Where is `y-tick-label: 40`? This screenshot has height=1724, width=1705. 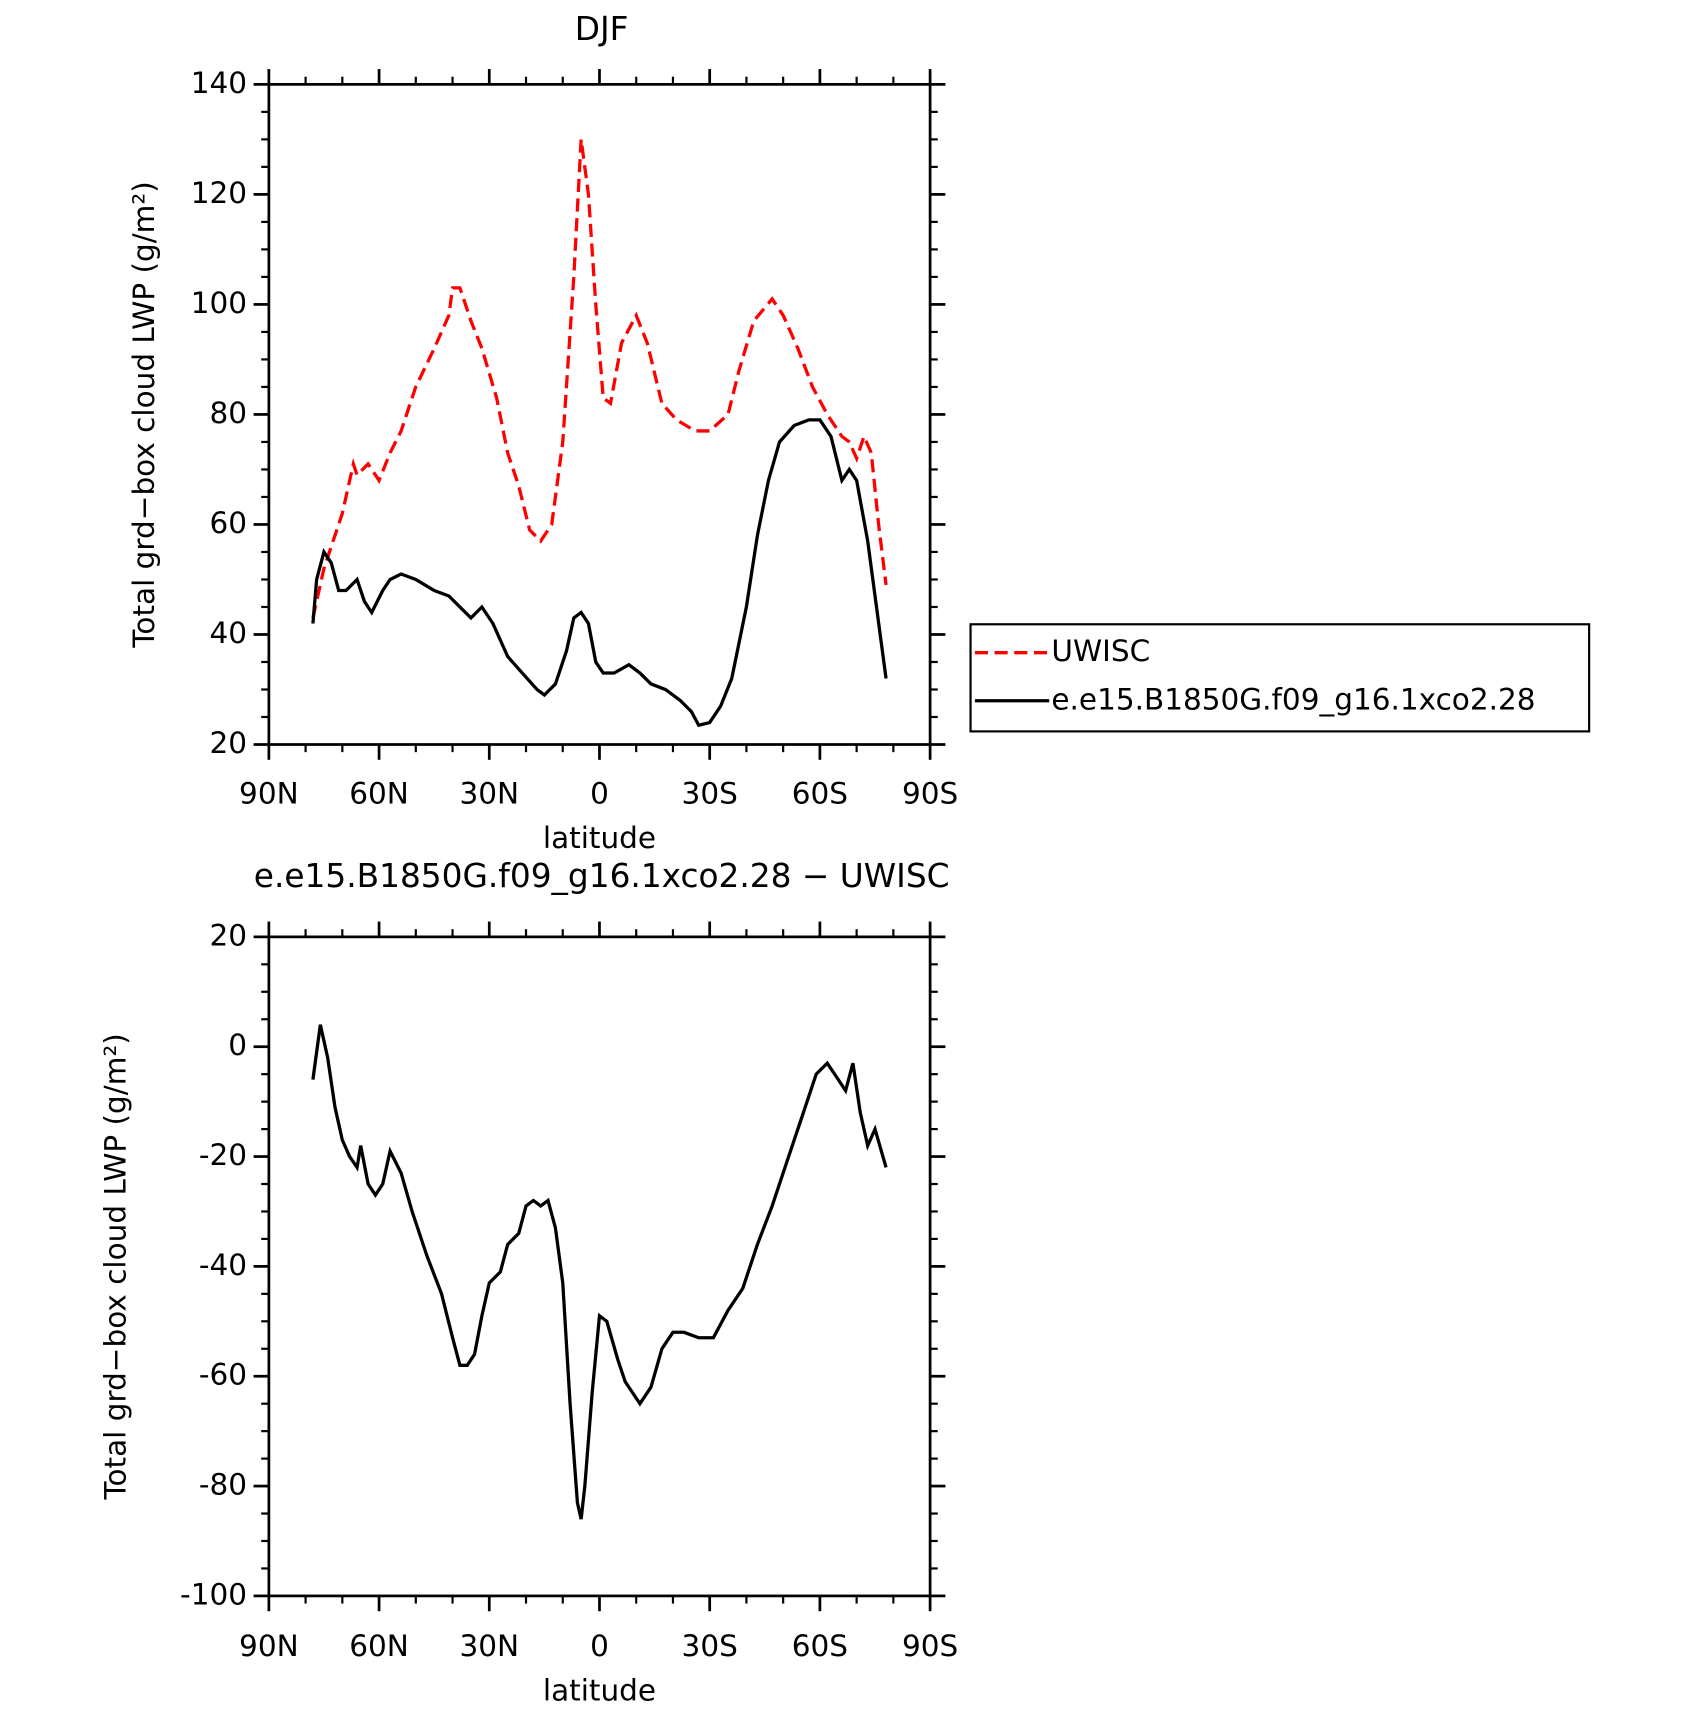 y-tick-label: 40 is located at coordinates (228, 633).